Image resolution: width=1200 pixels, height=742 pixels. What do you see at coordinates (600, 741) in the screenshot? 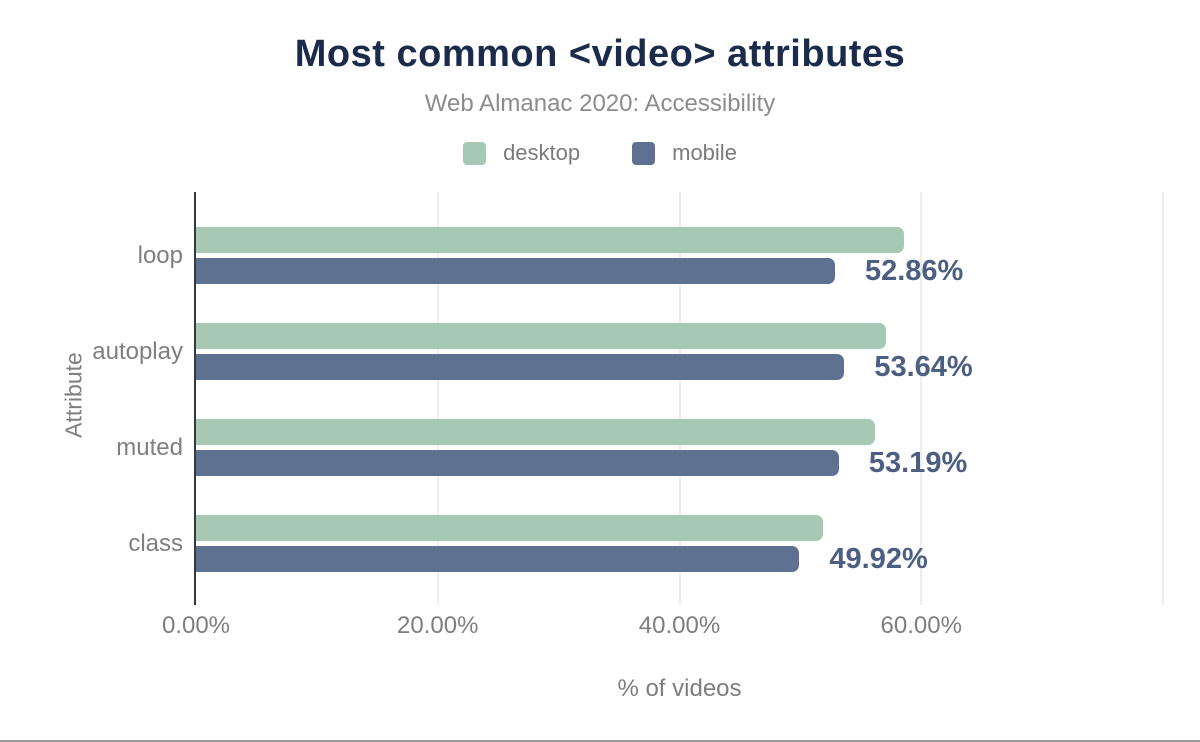
I see `bottom-edge-line` at bounding box center [600, 741].